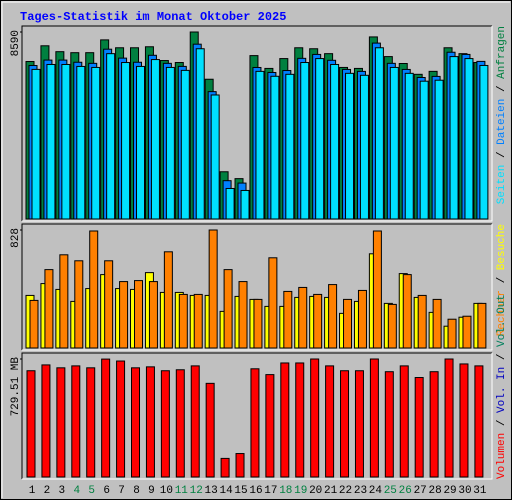 The height and width of the screenshot is (500, 512). What do you see at coordinates (47, 491) in the screenshot?
I see `x-tick-label: 2` at bounding box center [47, 491].